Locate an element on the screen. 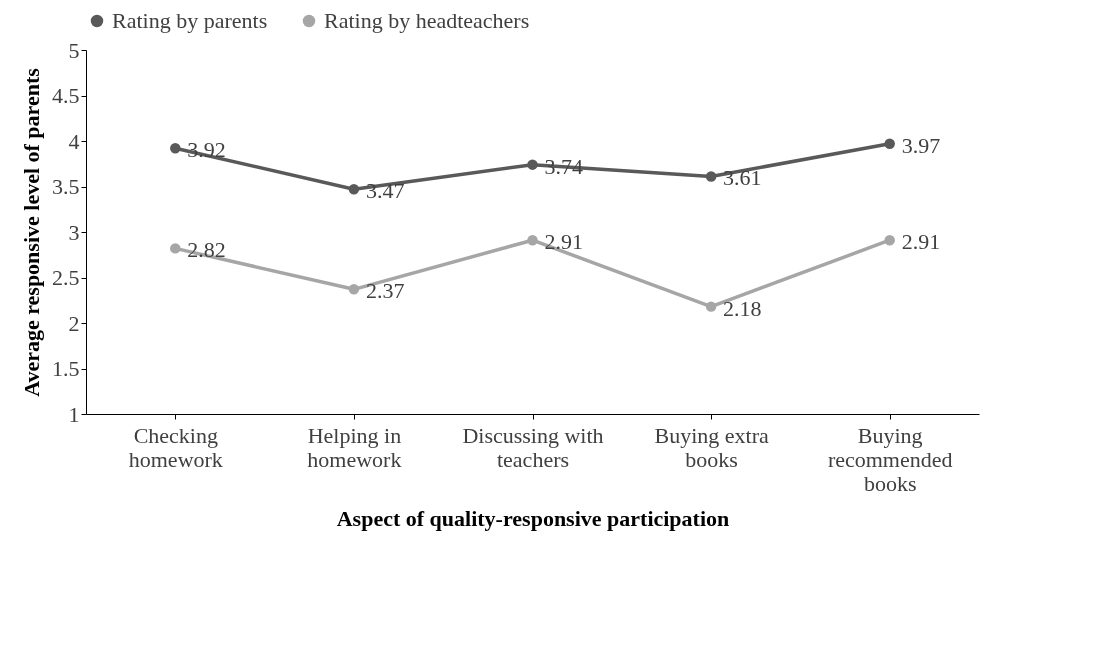  x-axis-title: Aspect of quality-responsive participation is located at coordinates (533, 518).